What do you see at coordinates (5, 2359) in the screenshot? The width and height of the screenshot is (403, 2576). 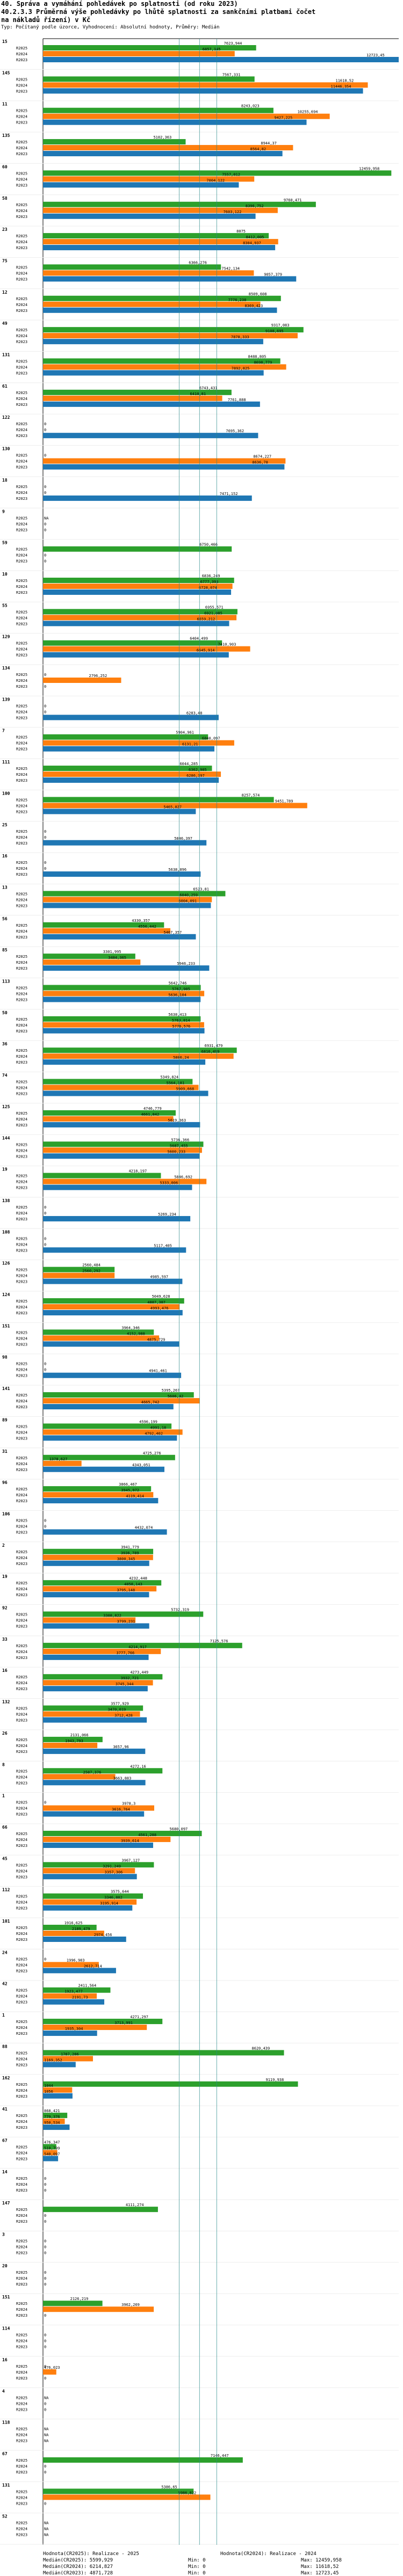 I see `group-label: 16` at bounding box center [5, 2359].